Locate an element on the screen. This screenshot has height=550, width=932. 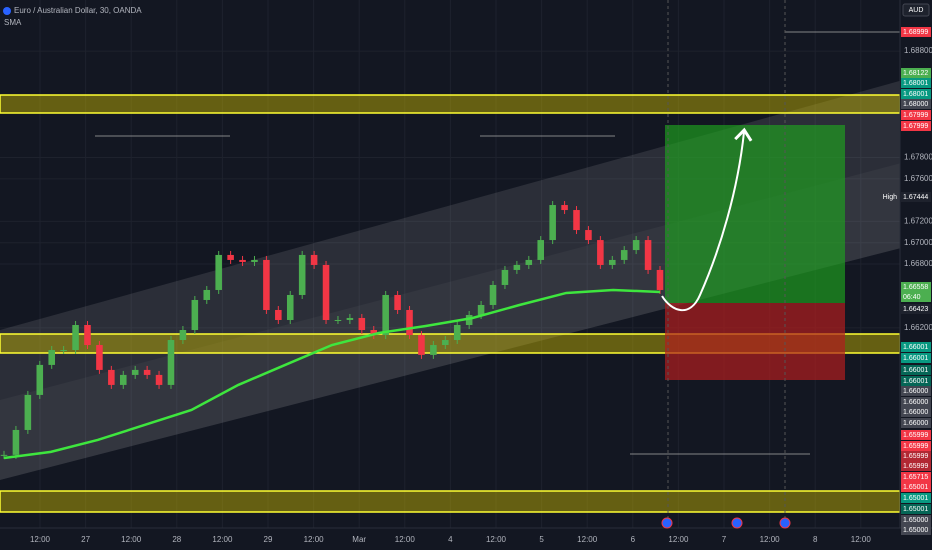
currency-box is located at coordinates (916, 10).